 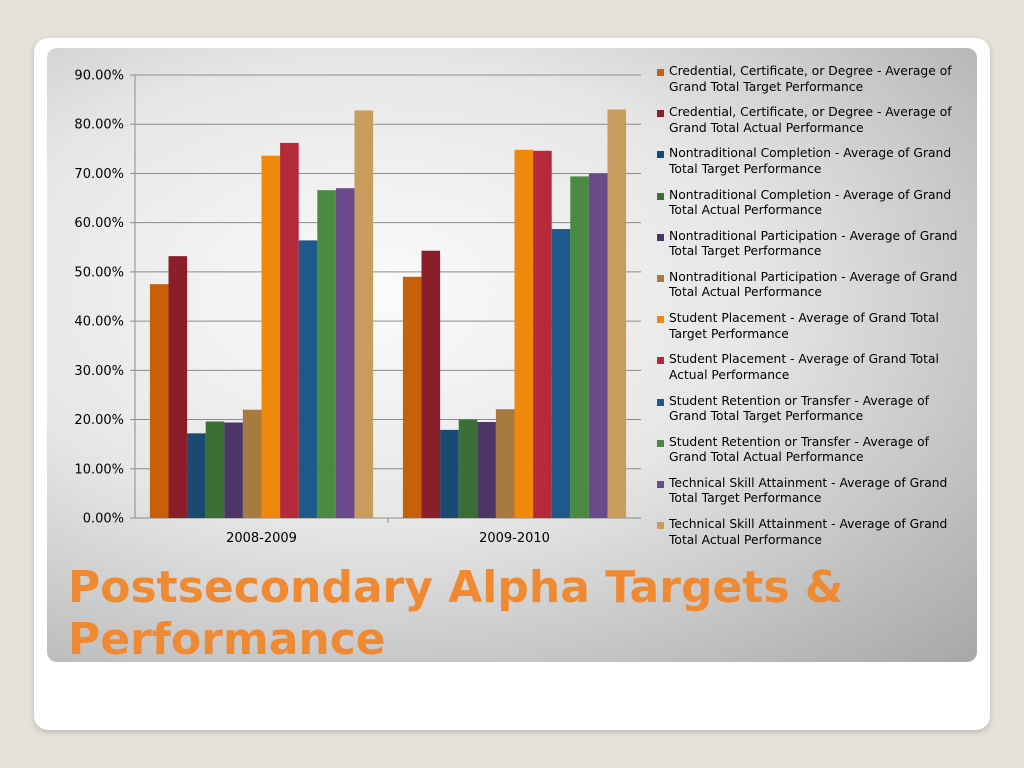 What do you see at coordinates (514, 538) in the screenshot?
I see `x-tick-label: 2009-2010` at bounding box center [514, 538].